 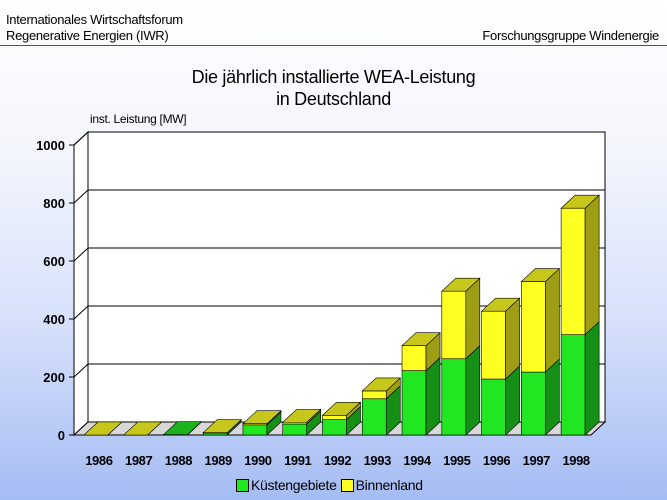 I want to click on x-tick-label-1995: 1995, so click(x=456, y=460).